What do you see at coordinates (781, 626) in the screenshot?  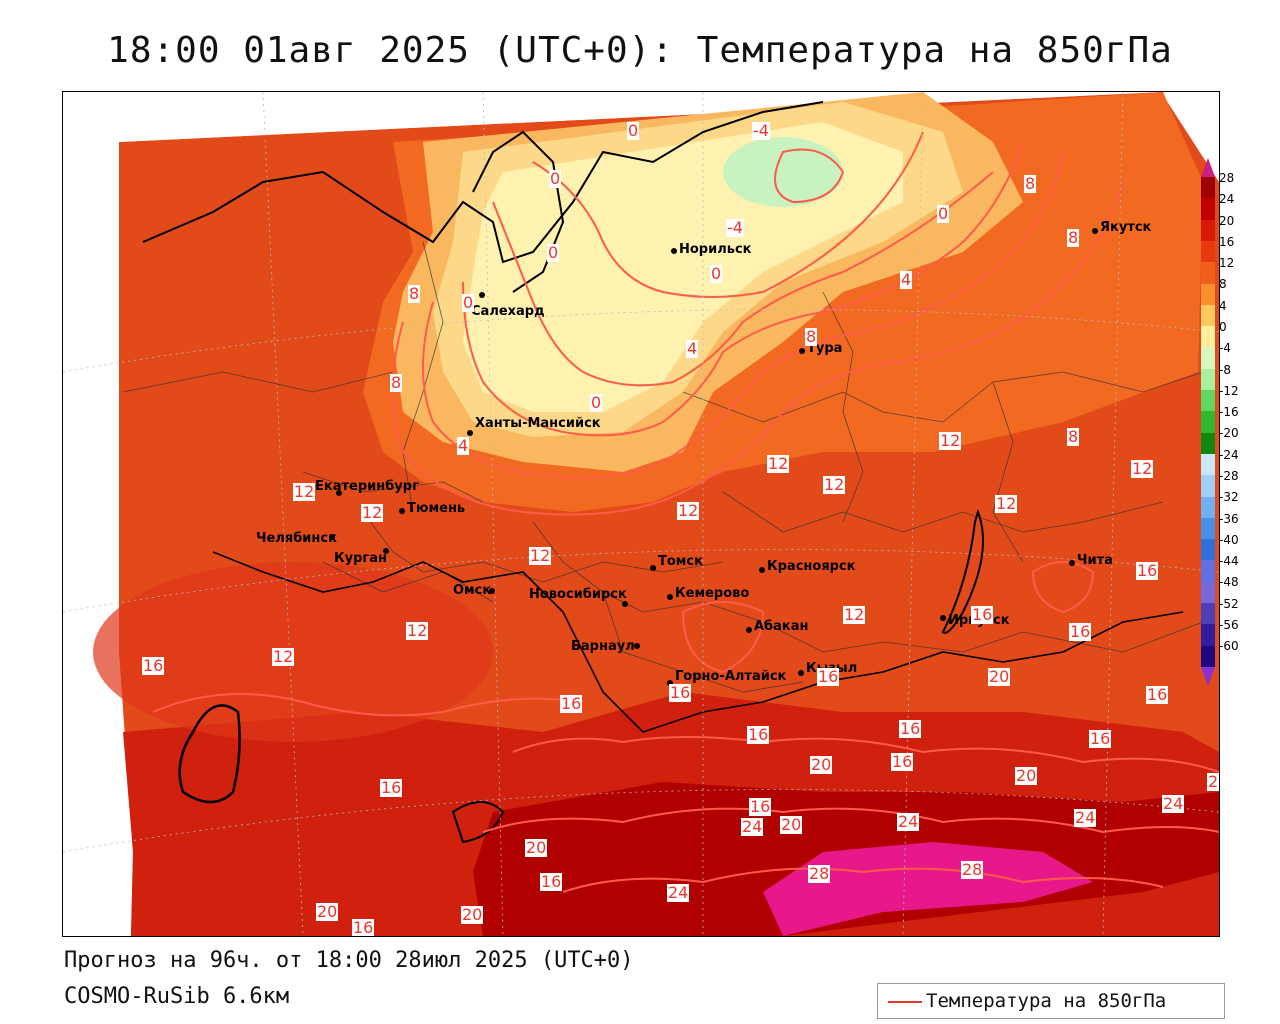 I see `city-label: Абакан` at bounding box center [781, 626].